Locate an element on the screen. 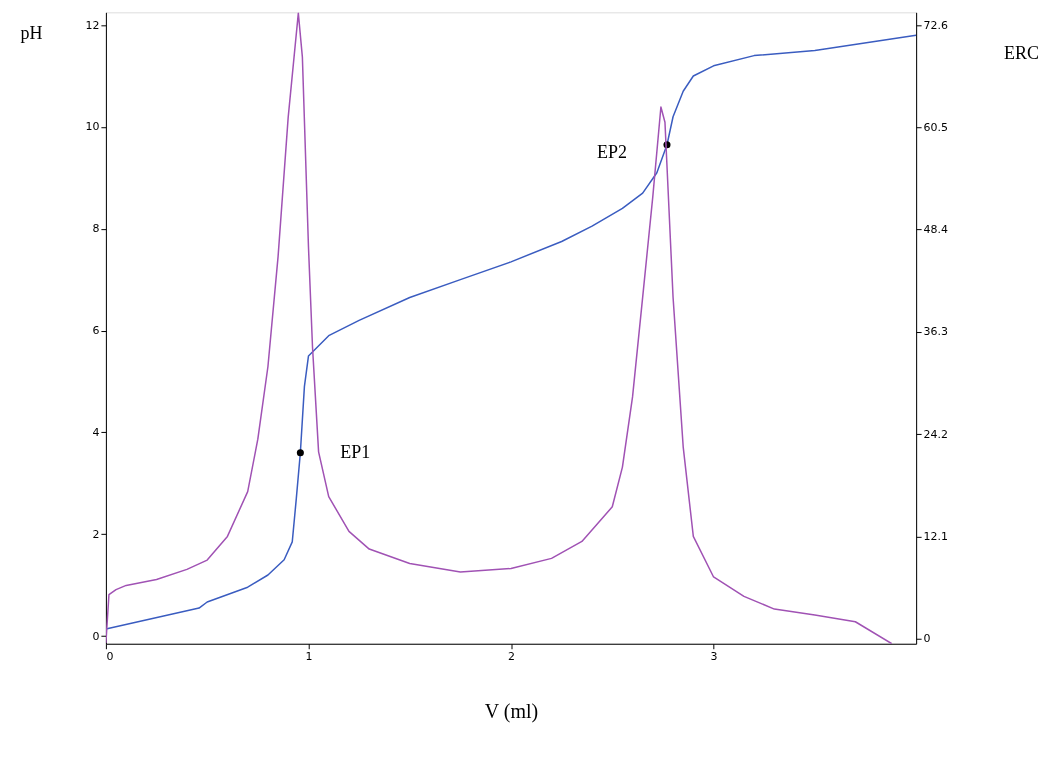 The height and width of the screenshot is (764, 1049). y2-tick-label: 36.3 is located at coordinates (936, 332).